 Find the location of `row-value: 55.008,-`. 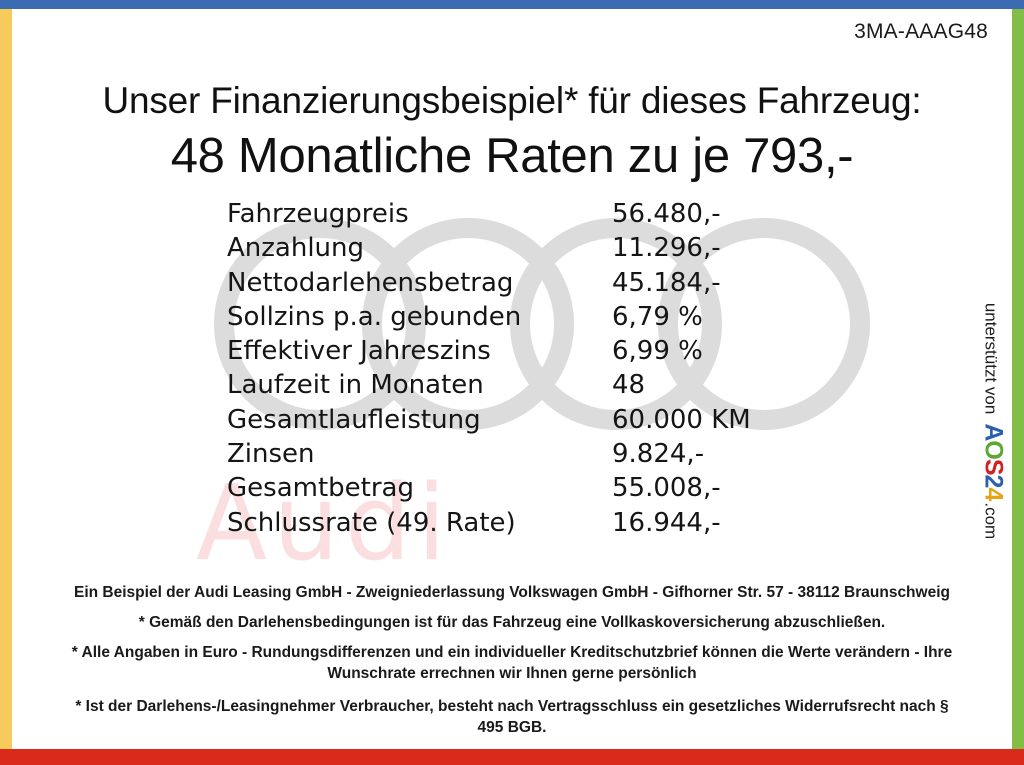

row-value: 55.008,- is located at coordinates (666, 488).